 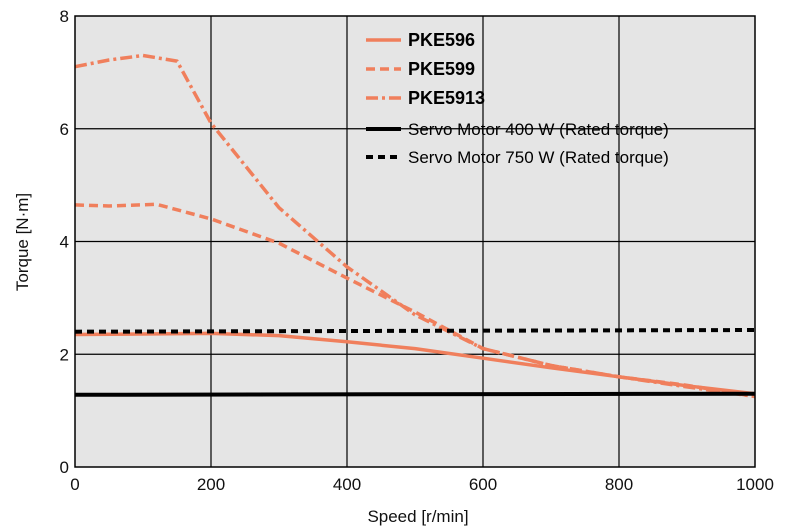 What do you see at coordinates (64, 129) in the screenshot?
I see `y-tick-label: 6` at bounding box center [64, 129].